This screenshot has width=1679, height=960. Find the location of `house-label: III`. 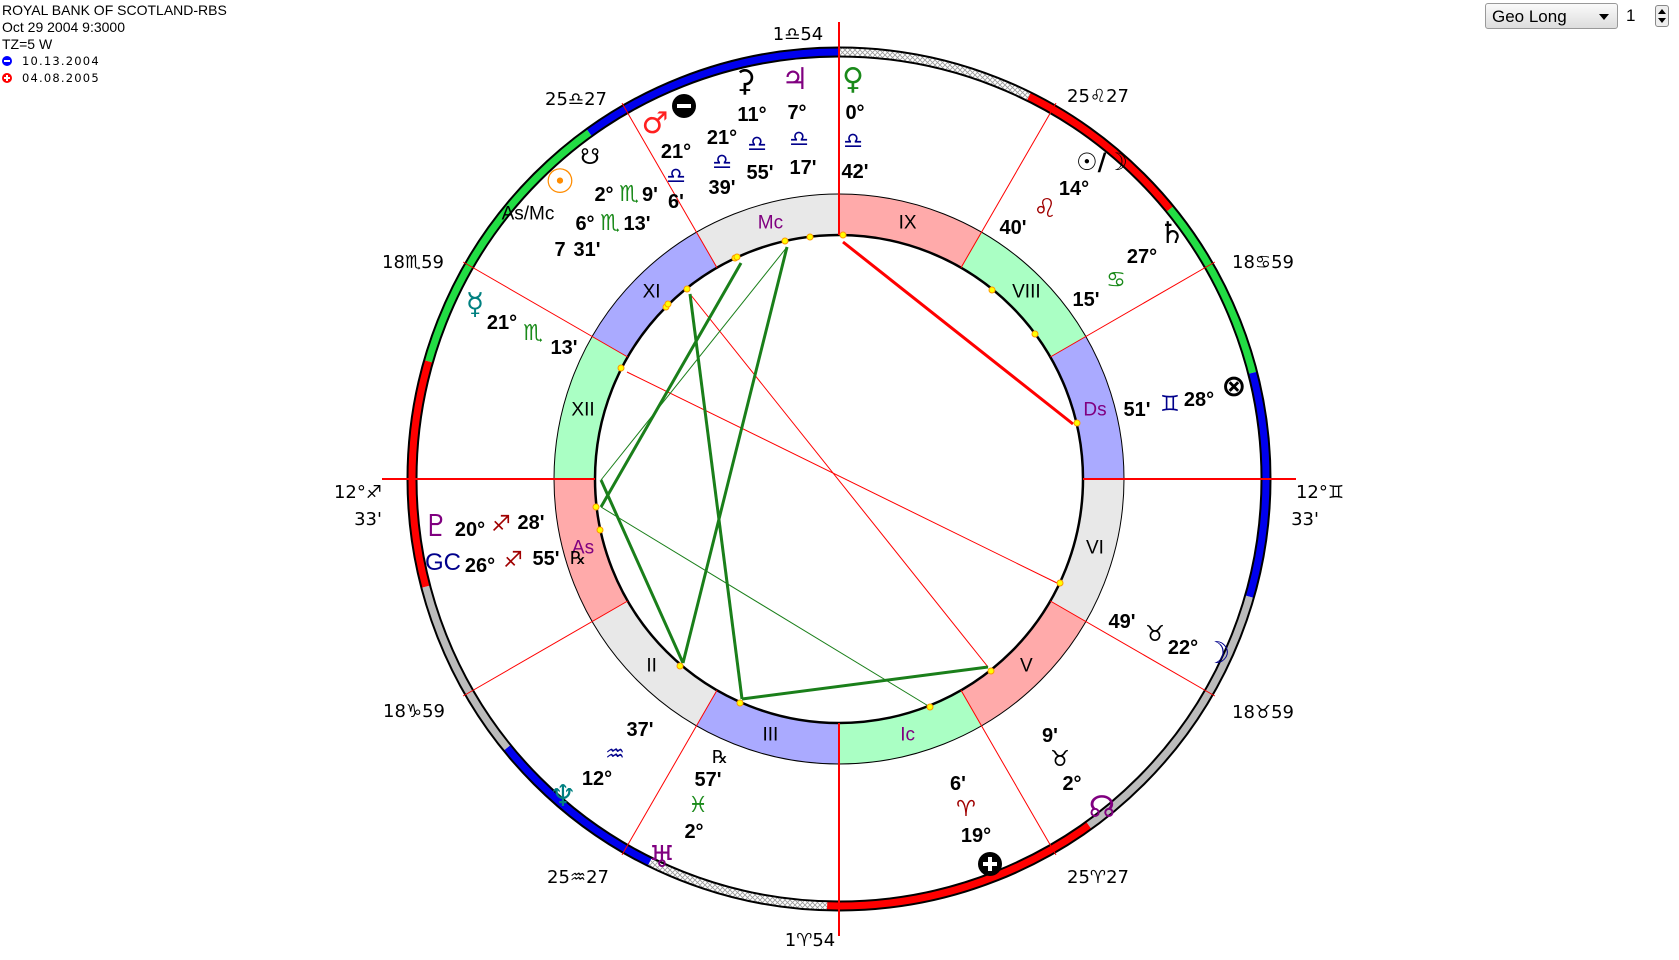

house-label: III is located at coordinates (770, 735).